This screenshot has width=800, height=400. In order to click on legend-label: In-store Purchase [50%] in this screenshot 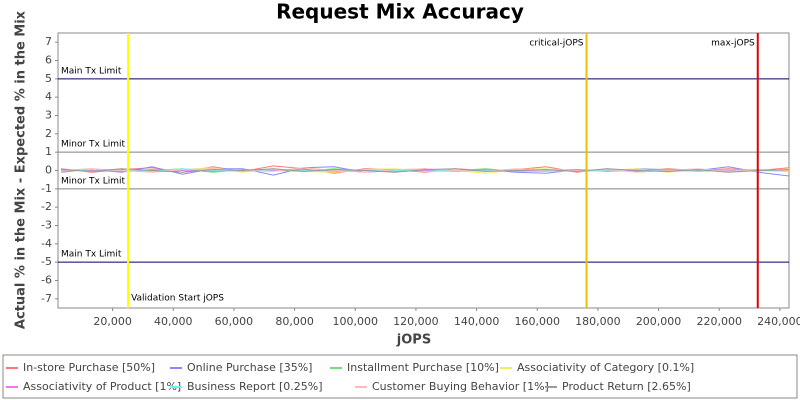, I will do `click(89, 367)`.